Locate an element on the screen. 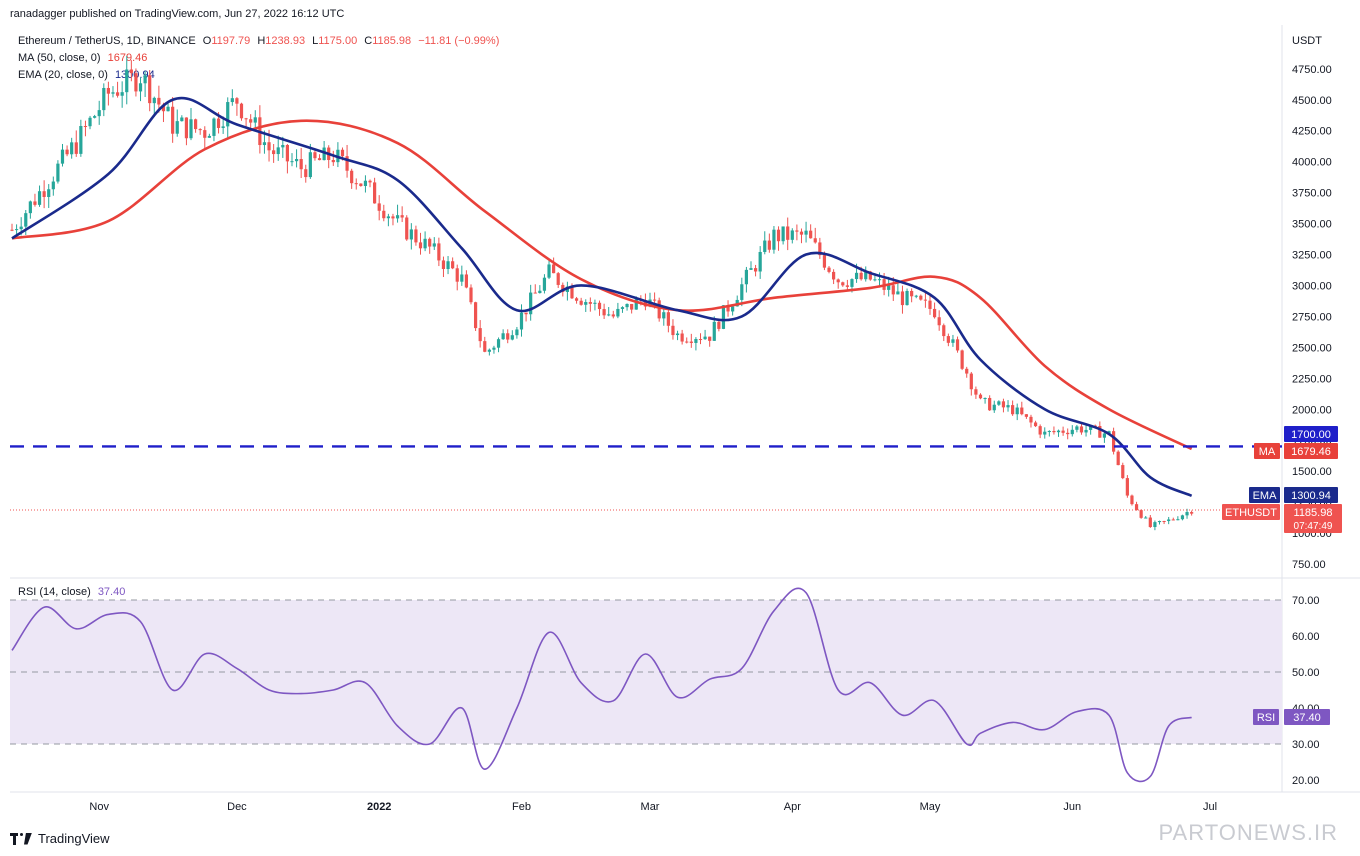 This screenshot has width=1360, height=856. ema-tag: EMA is located at coordinates (1265, 496).